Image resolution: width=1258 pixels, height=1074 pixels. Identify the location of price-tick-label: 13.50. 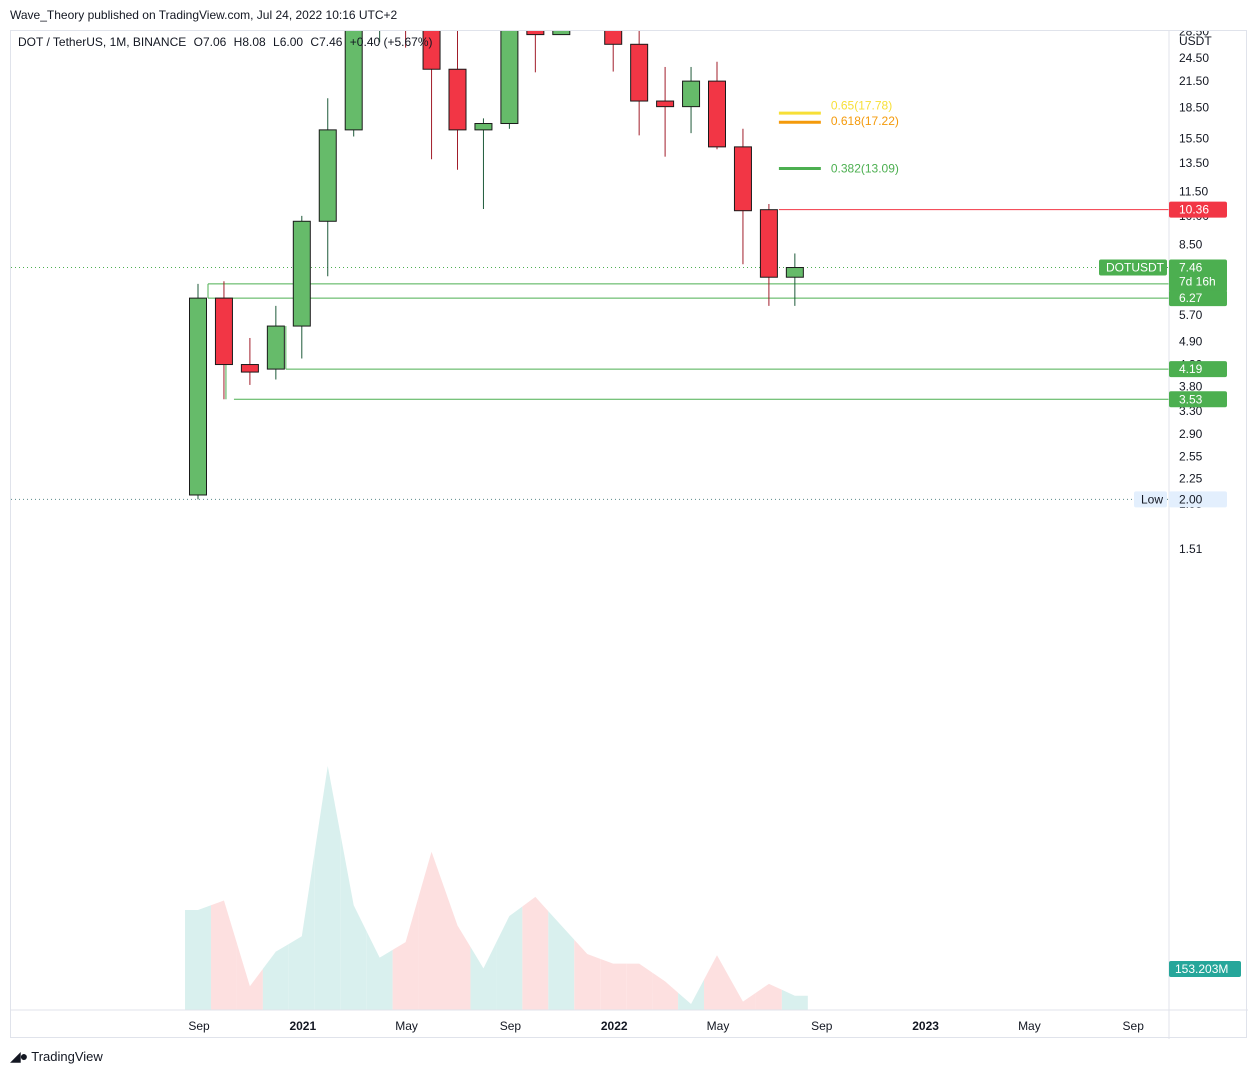
(1194, 163).